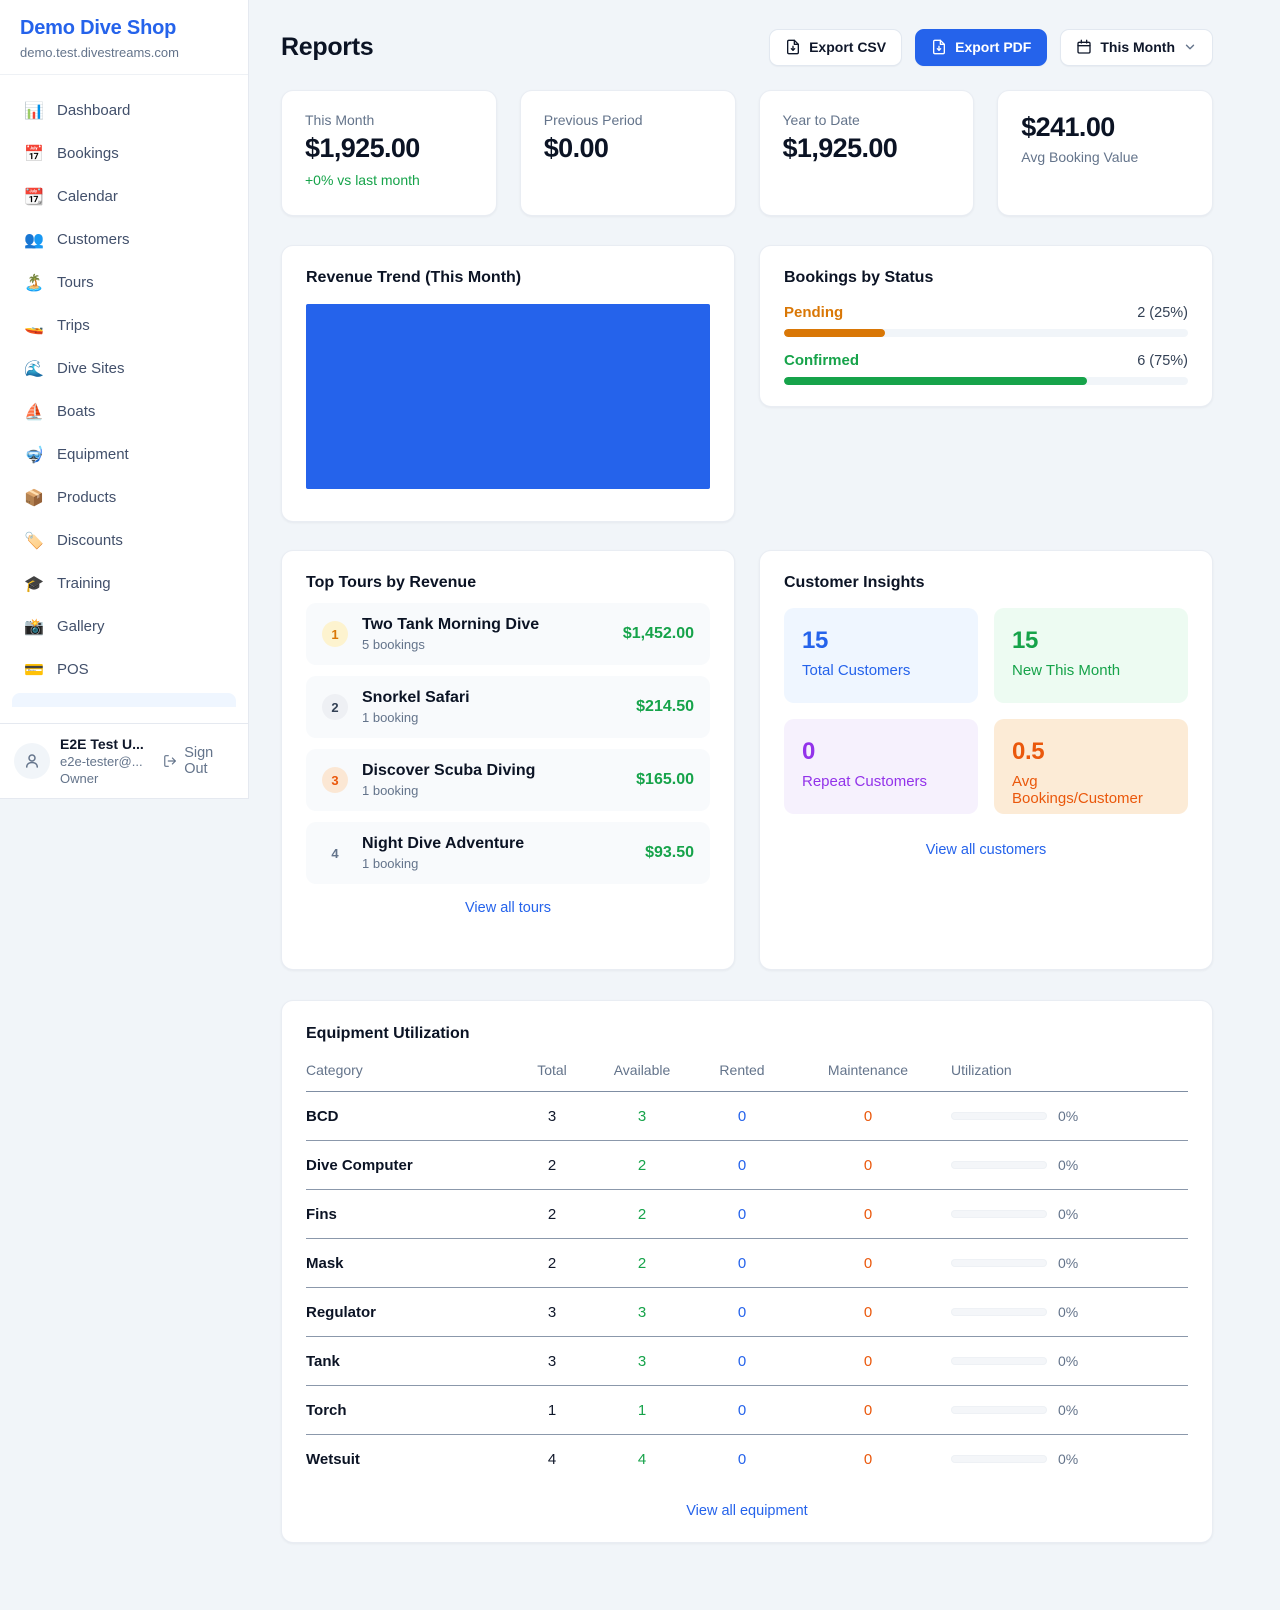  I want to click on period-select: This Month, so click(1136, 47).